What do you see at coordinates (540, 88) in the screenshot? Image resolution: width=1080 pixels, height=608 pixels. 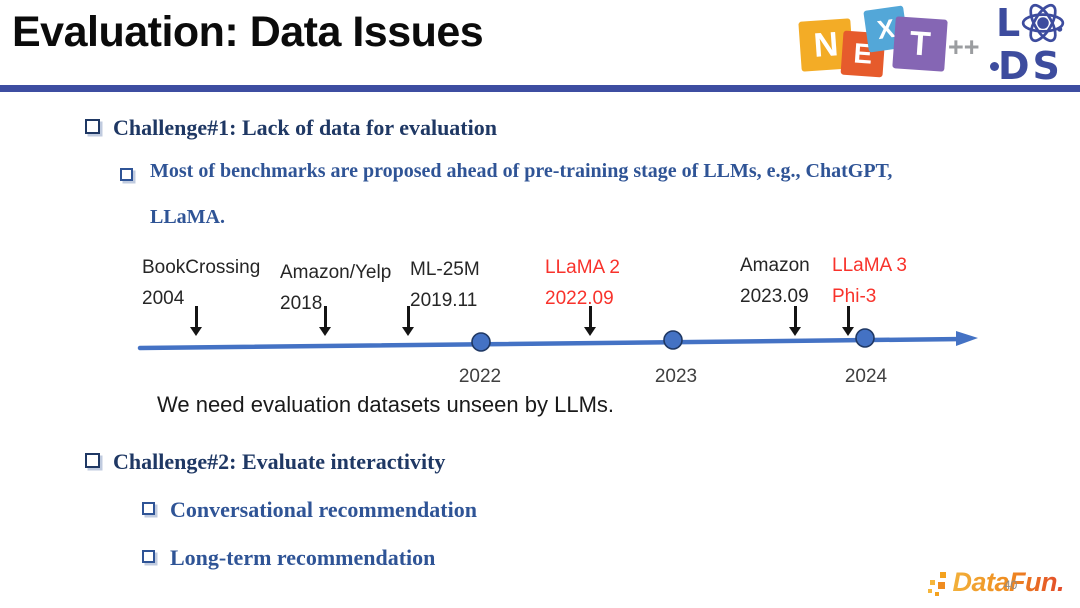 I see `title-divider` at bounding box center [540, 88].